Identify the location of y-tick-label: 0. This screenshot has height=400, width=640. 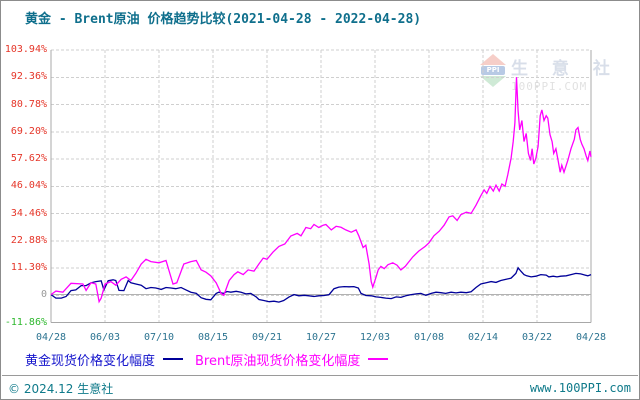
(43, 294).